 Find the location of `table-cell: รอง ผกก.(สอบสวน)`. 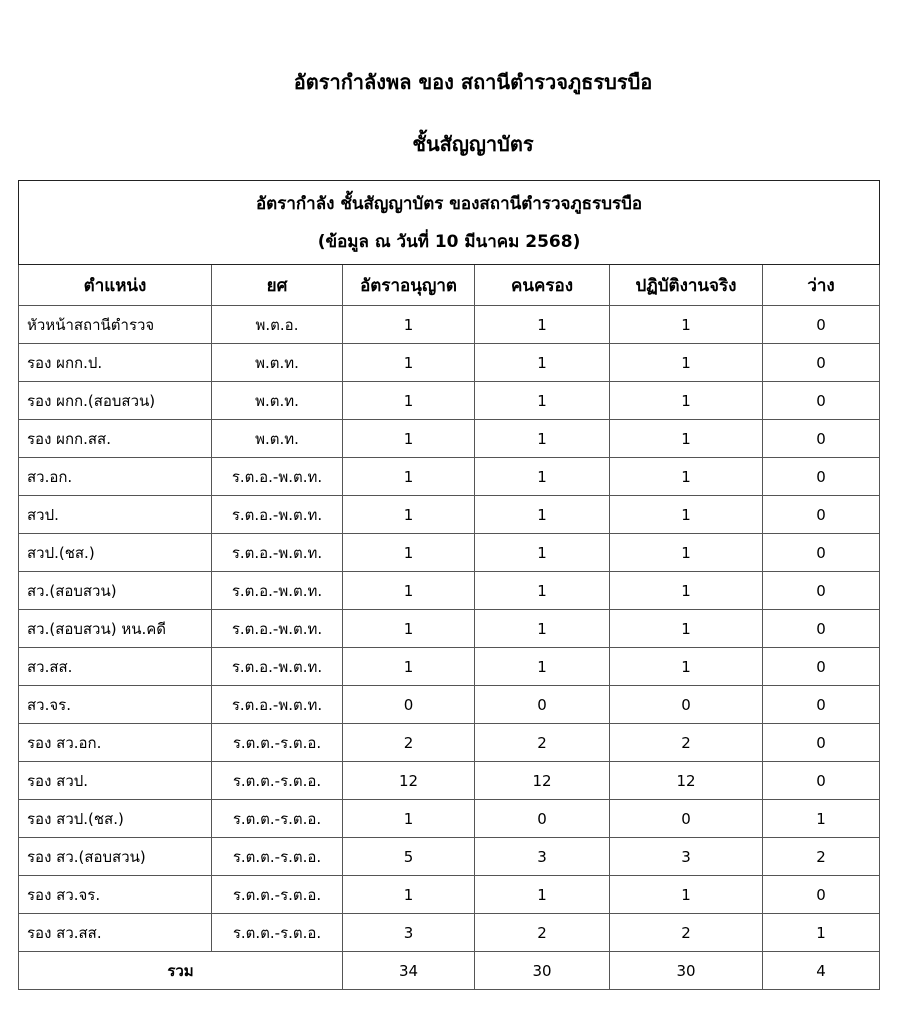

table-cell: รอง ผกก.(สอบสวน) is located at coordinates (115, 400).